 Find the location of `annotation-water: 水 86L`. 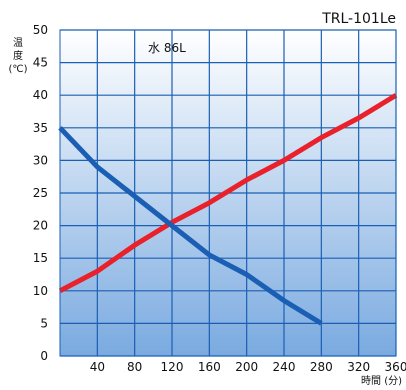

annotation-water: 水 86L is located at coordinates (167, 48).